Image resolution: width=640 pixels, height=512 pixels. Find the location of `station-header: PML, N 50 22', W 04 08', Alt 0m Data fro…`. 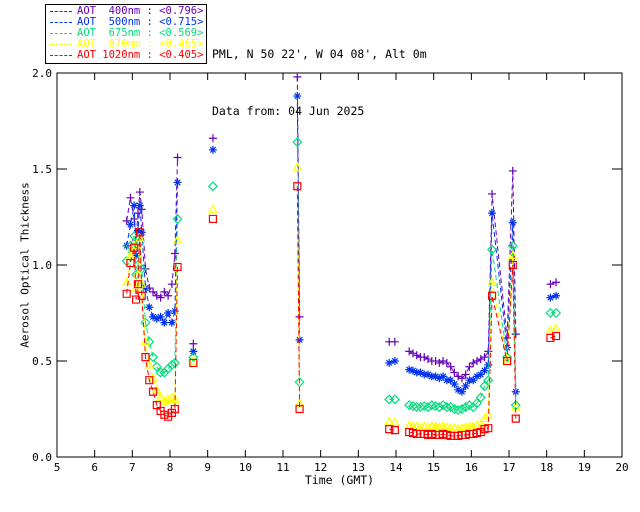

station-header: PML, N 50 22', W 04 08', Alt 0m Data fro… is located at coordinates (319, 83).